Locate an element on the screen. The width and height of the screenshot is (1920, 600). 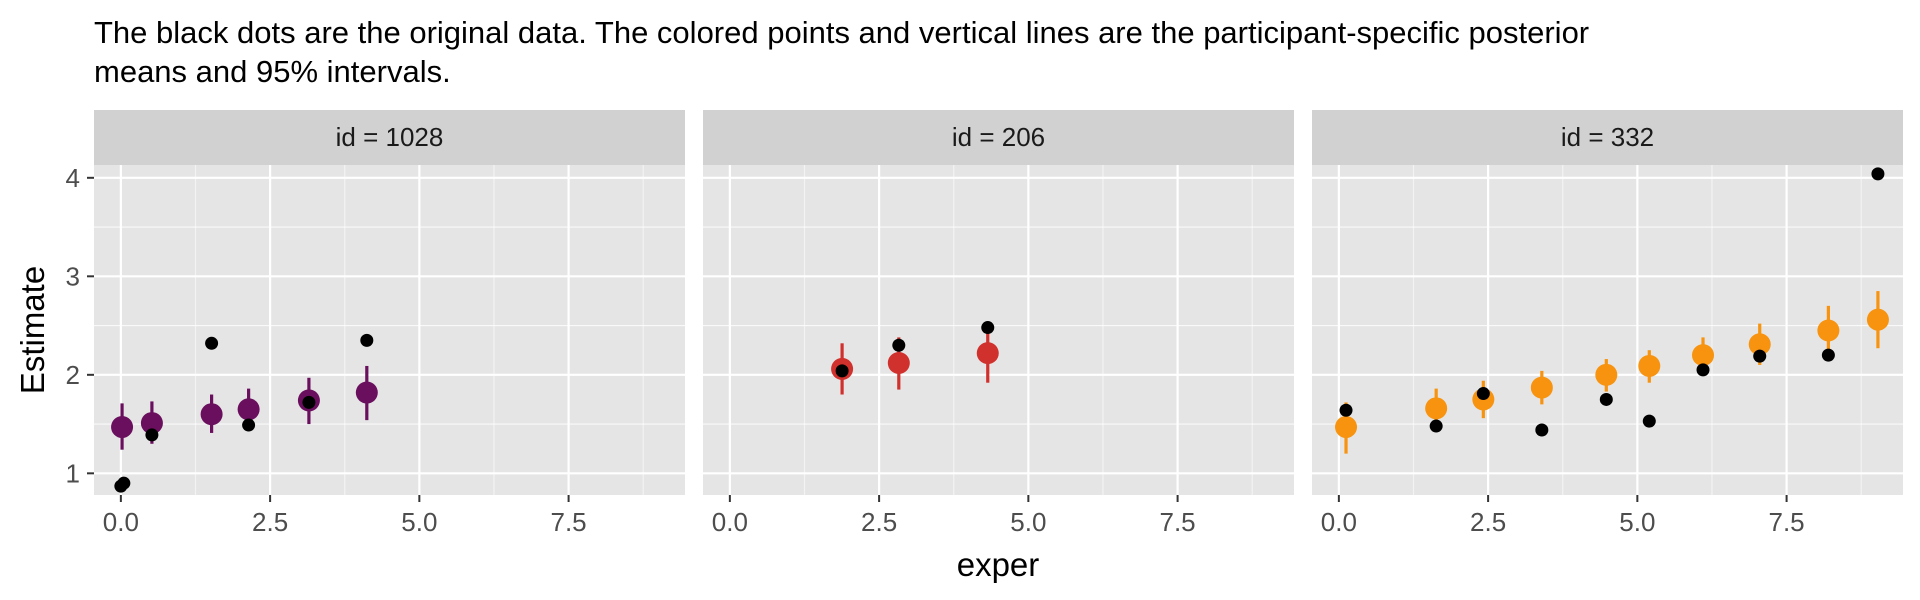
y-tick-label: 2 is located at coordinates (73, 375).